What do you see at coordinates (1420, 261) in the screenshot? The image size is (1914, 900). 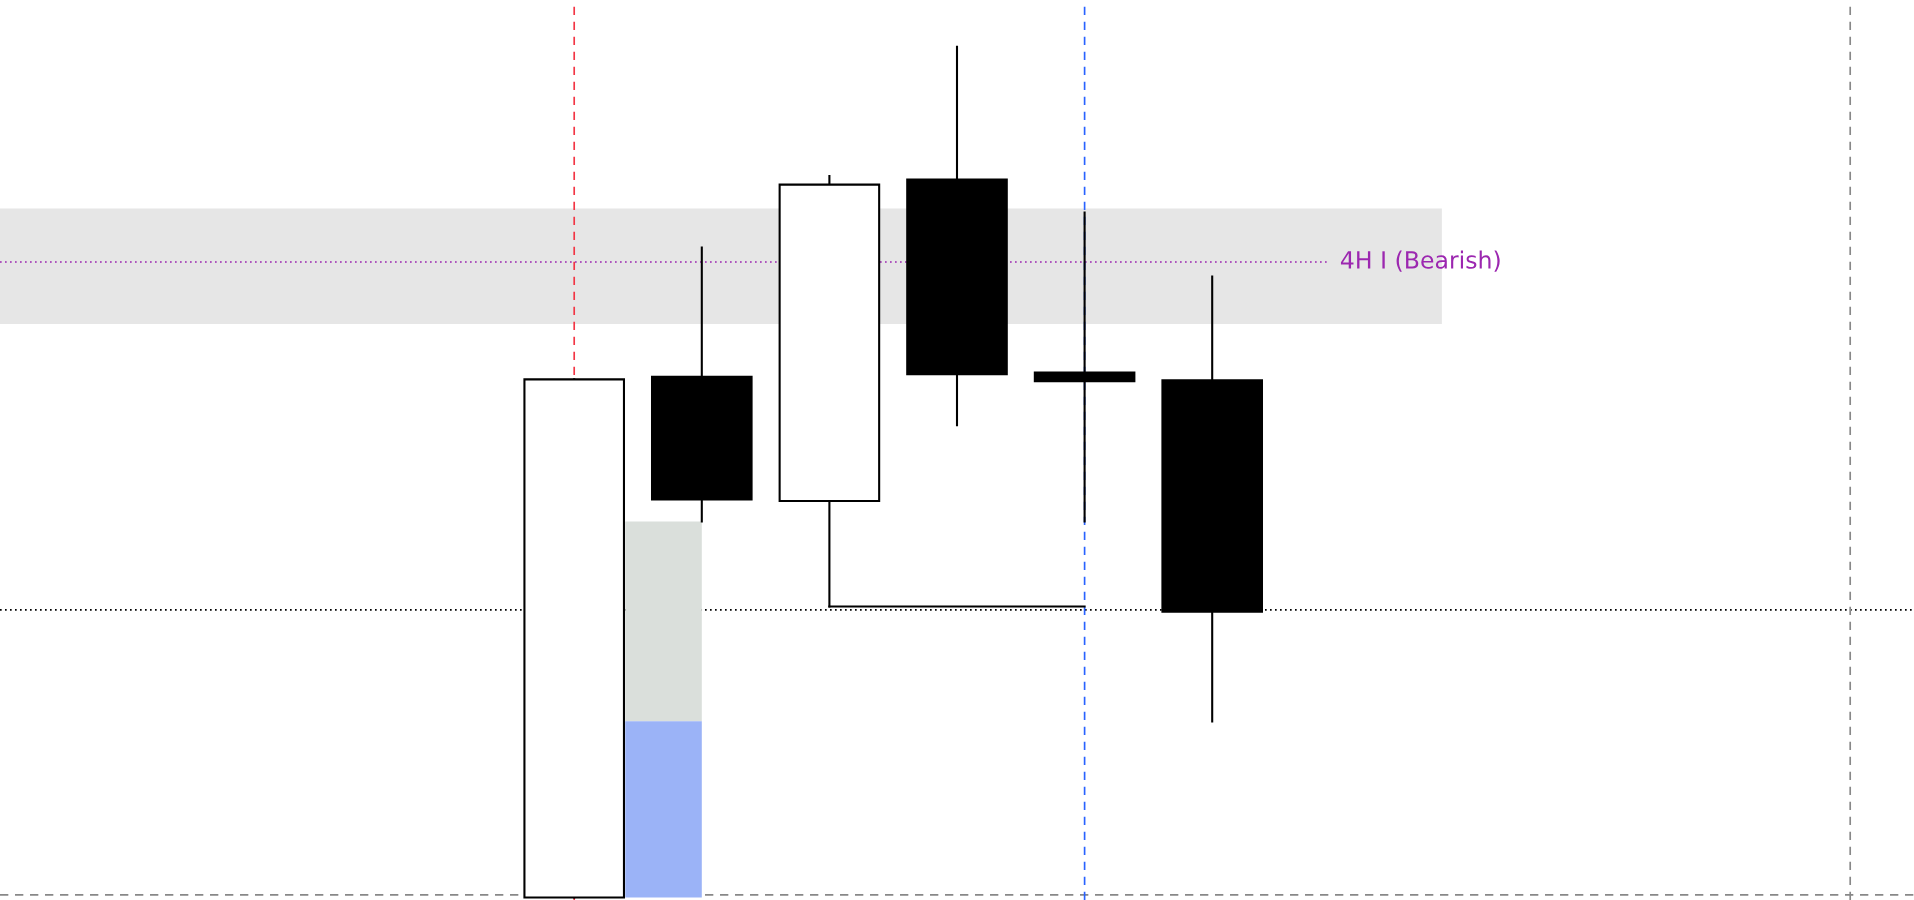 I see `ref-line-label: 4H I (Bearish)` at bounding box center [1420, 261].